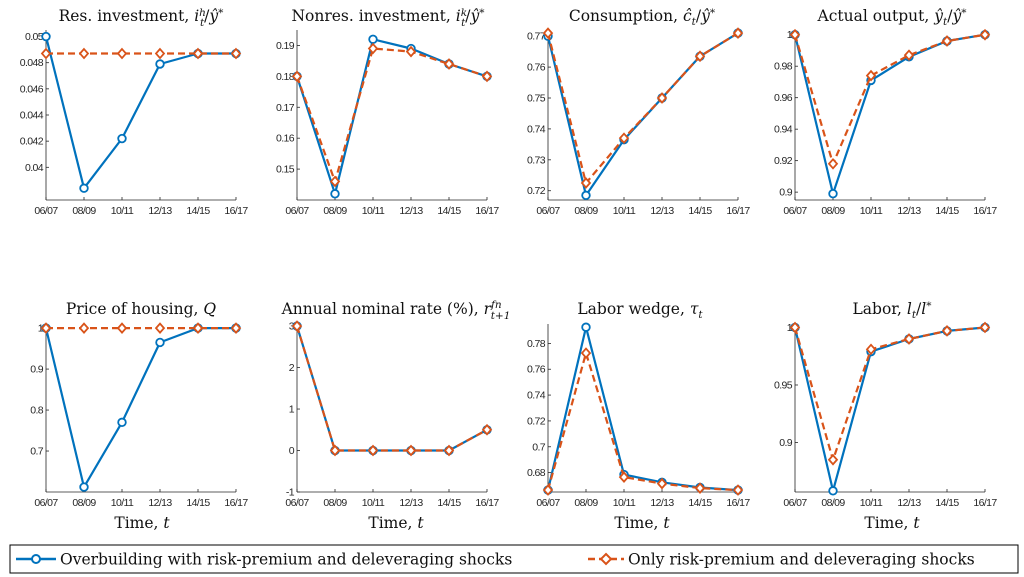 This screenshot has width=1024, height=577. I want to click on y-tick-label: 0.73, so click(536, 160).